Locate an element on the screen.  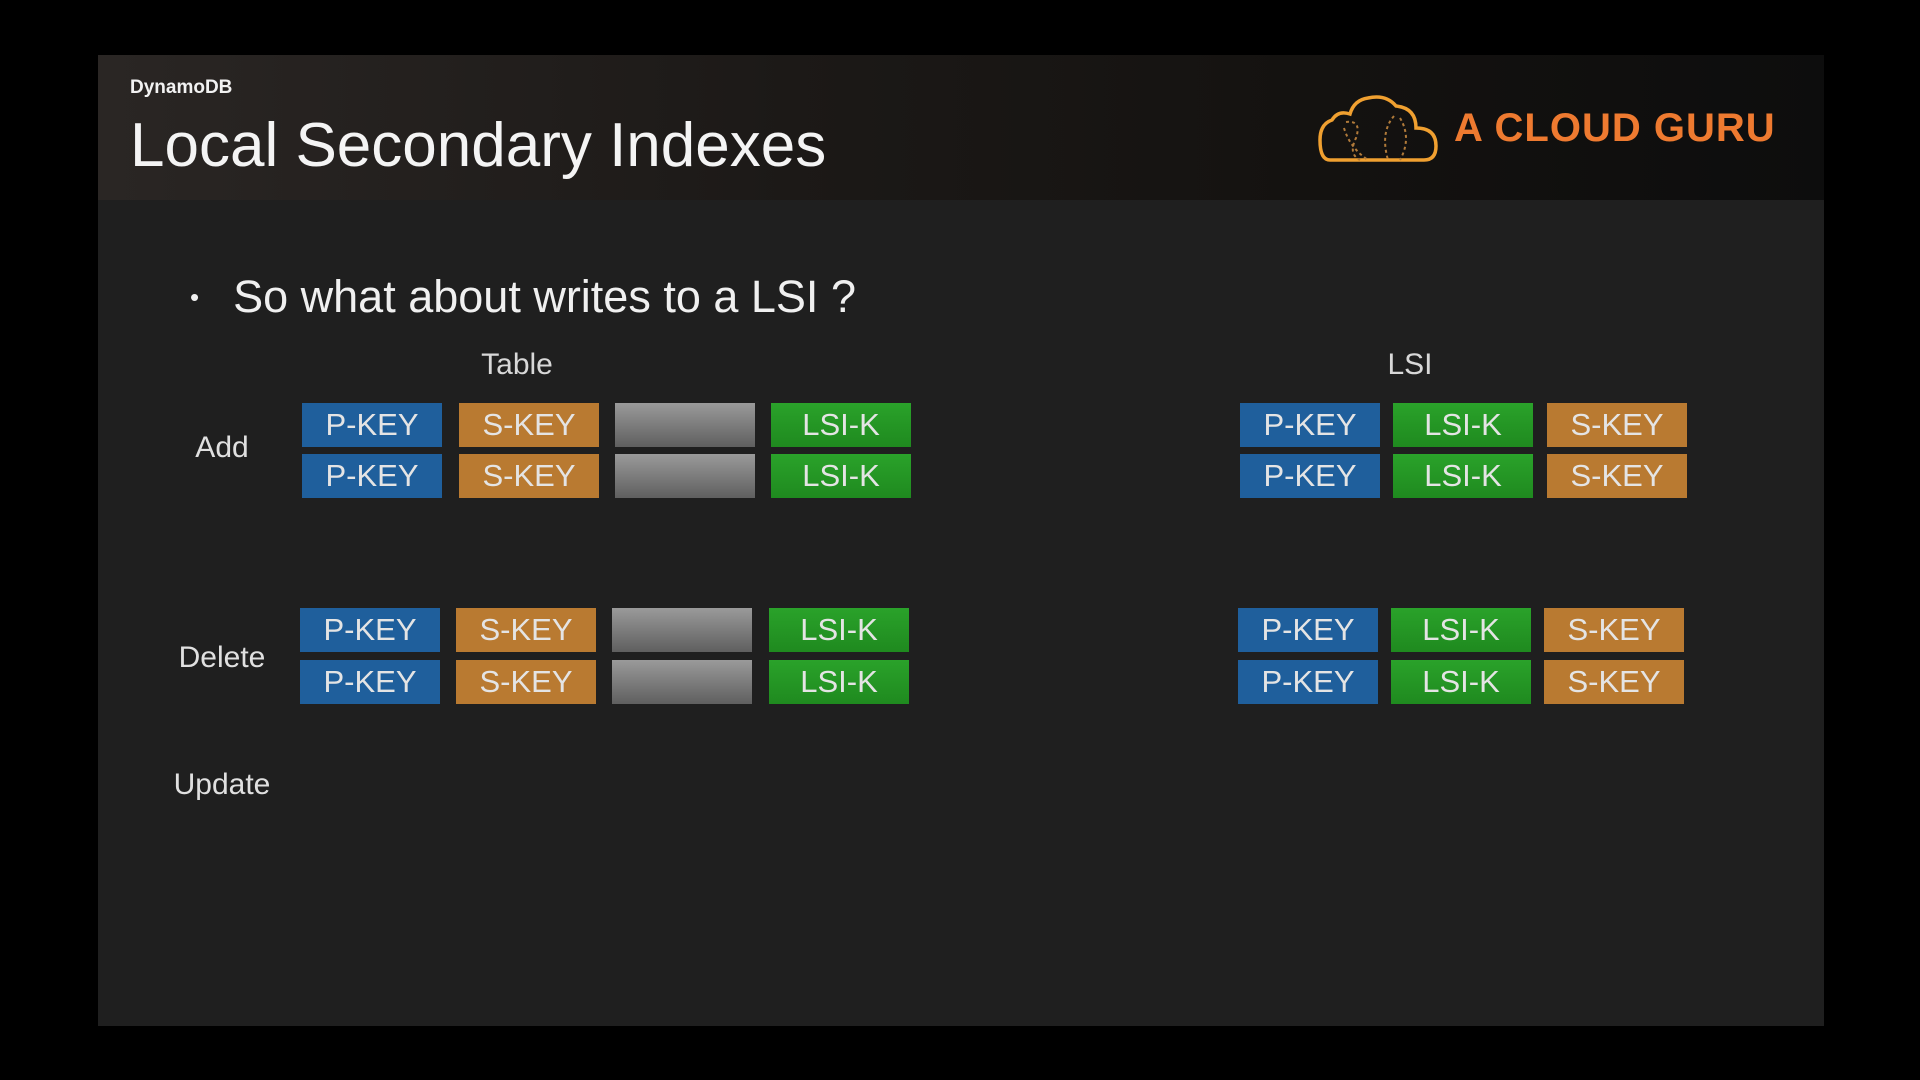
row-label-delete: Delete is located at coordinates (222, 657).